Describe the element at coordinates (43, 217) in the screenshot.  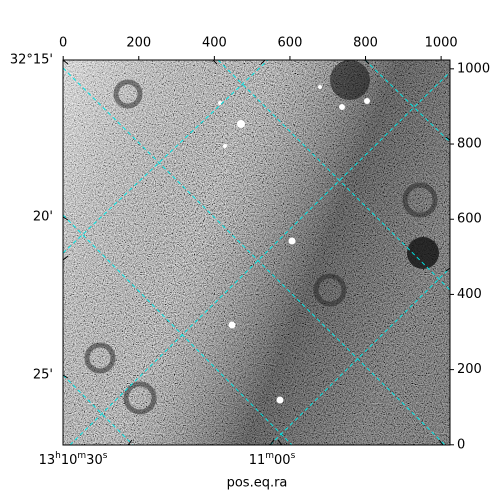
I see `dec-label: 20'` at that location.